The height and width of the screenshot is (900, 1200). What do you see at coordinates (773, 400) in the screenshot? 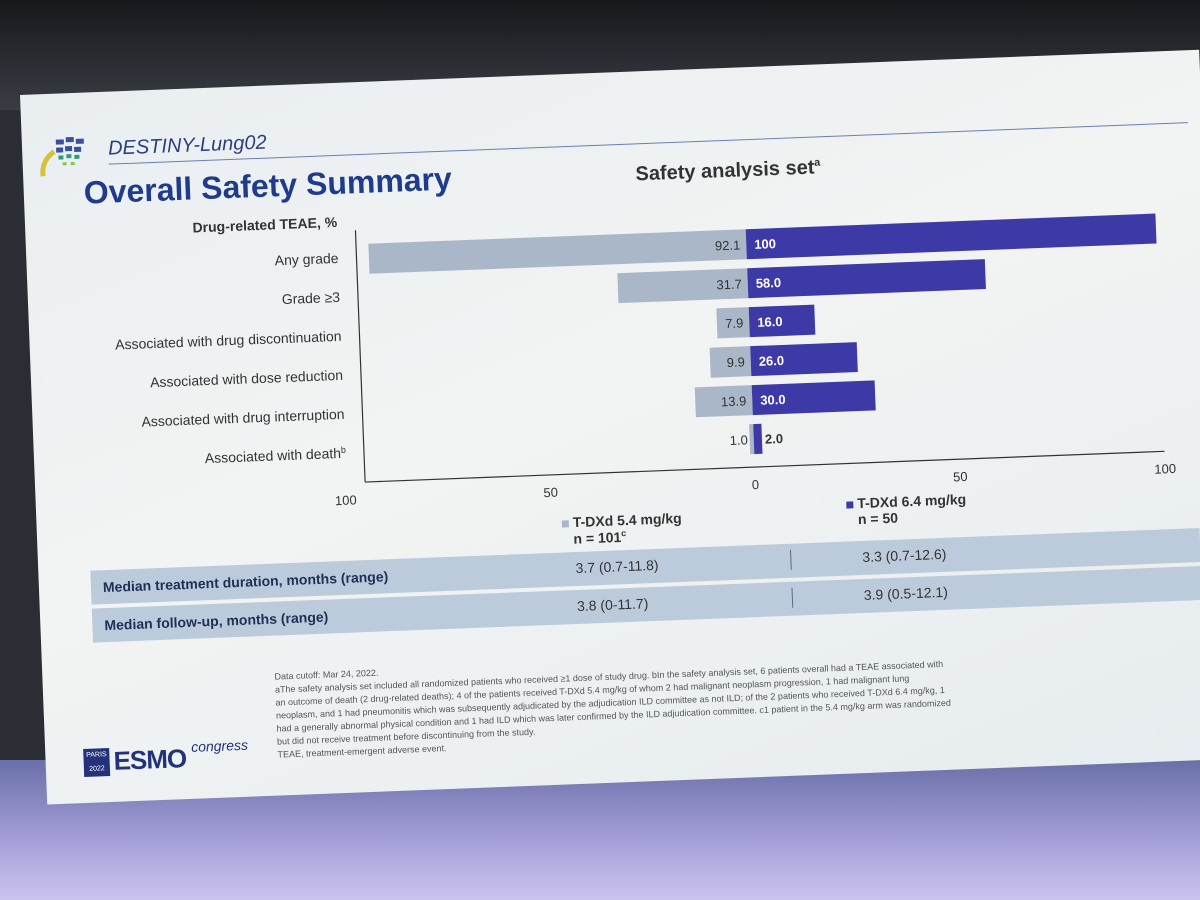
I see `data-label-b: 30.0` at bounding box center [773, 400].